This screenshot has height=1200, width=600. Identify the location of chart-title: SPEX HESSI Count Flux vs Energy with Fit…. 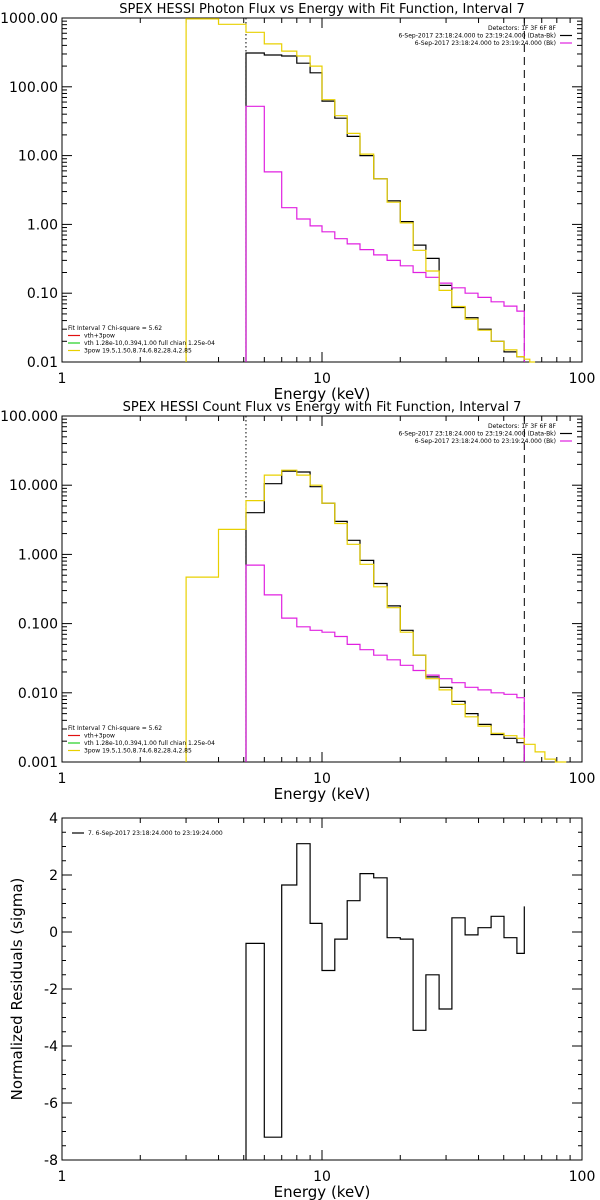
(322, 407).